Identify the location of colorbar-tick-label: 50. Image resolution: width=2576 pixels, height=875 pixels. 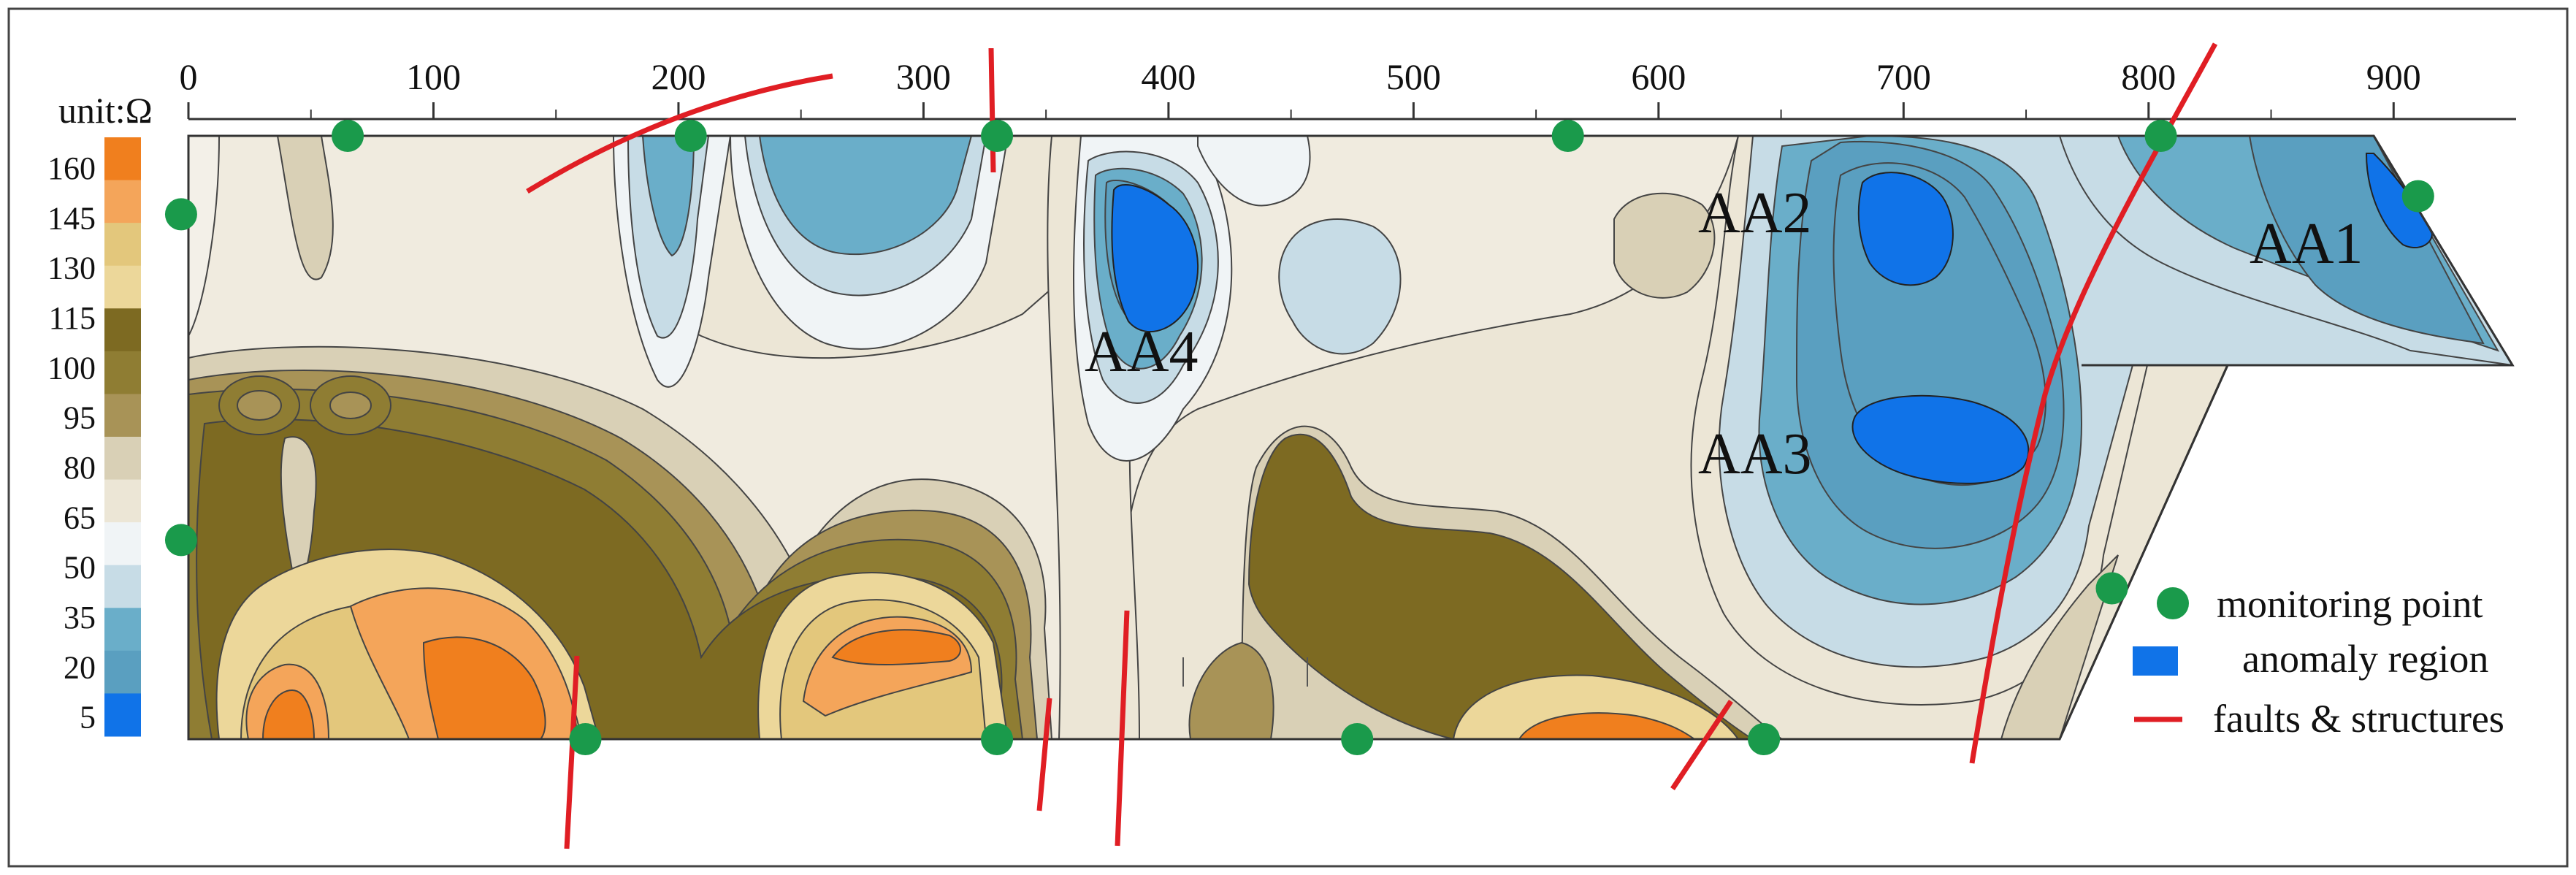
(80, 568).